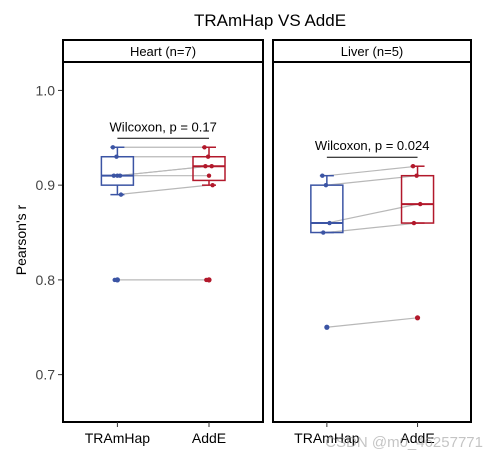 Image resolution: width=496 pixels, height=459 pixels. What do you see at coordinates (21, 239) in the screenshot?
I see `y-axis-label: Pearson's r` at bounding box center [21, 239].